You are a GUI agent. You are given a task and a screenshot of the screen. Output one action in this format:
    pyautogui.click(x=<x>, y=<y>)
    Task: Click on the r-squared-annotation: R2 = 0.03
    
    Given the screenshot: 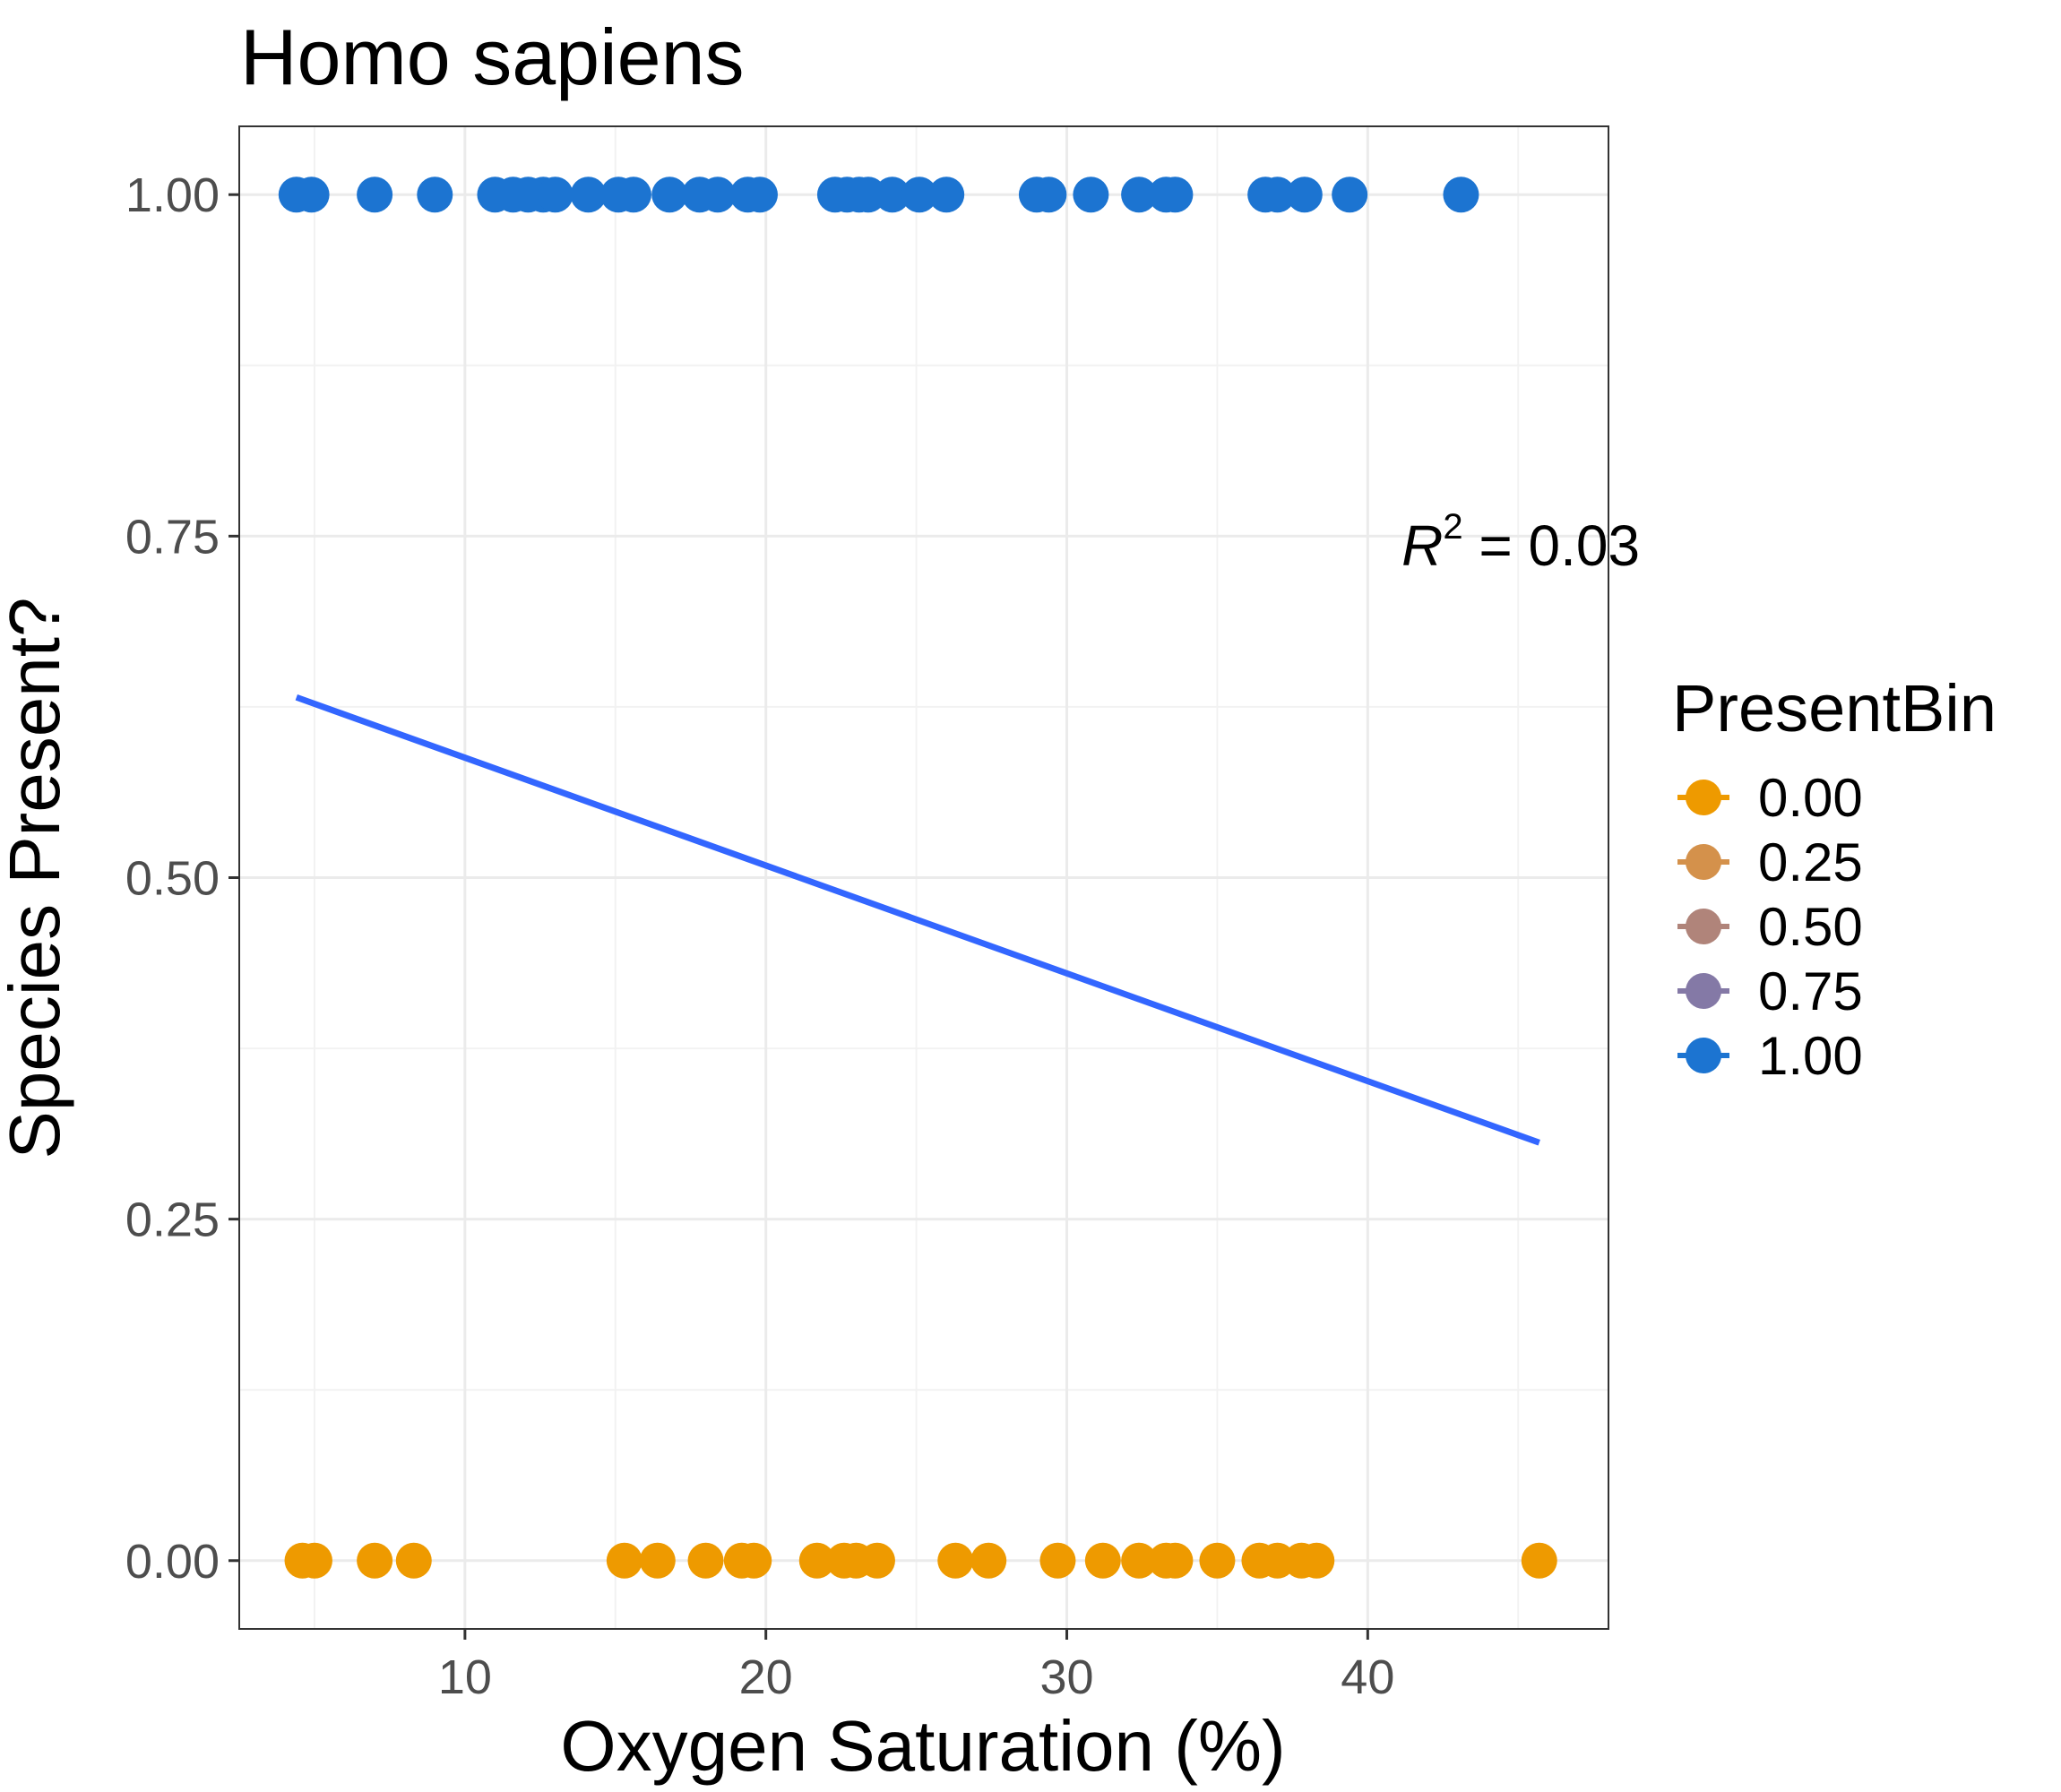 What is the action you would take?
    pyautogui.click(x=1520, y=542)
    